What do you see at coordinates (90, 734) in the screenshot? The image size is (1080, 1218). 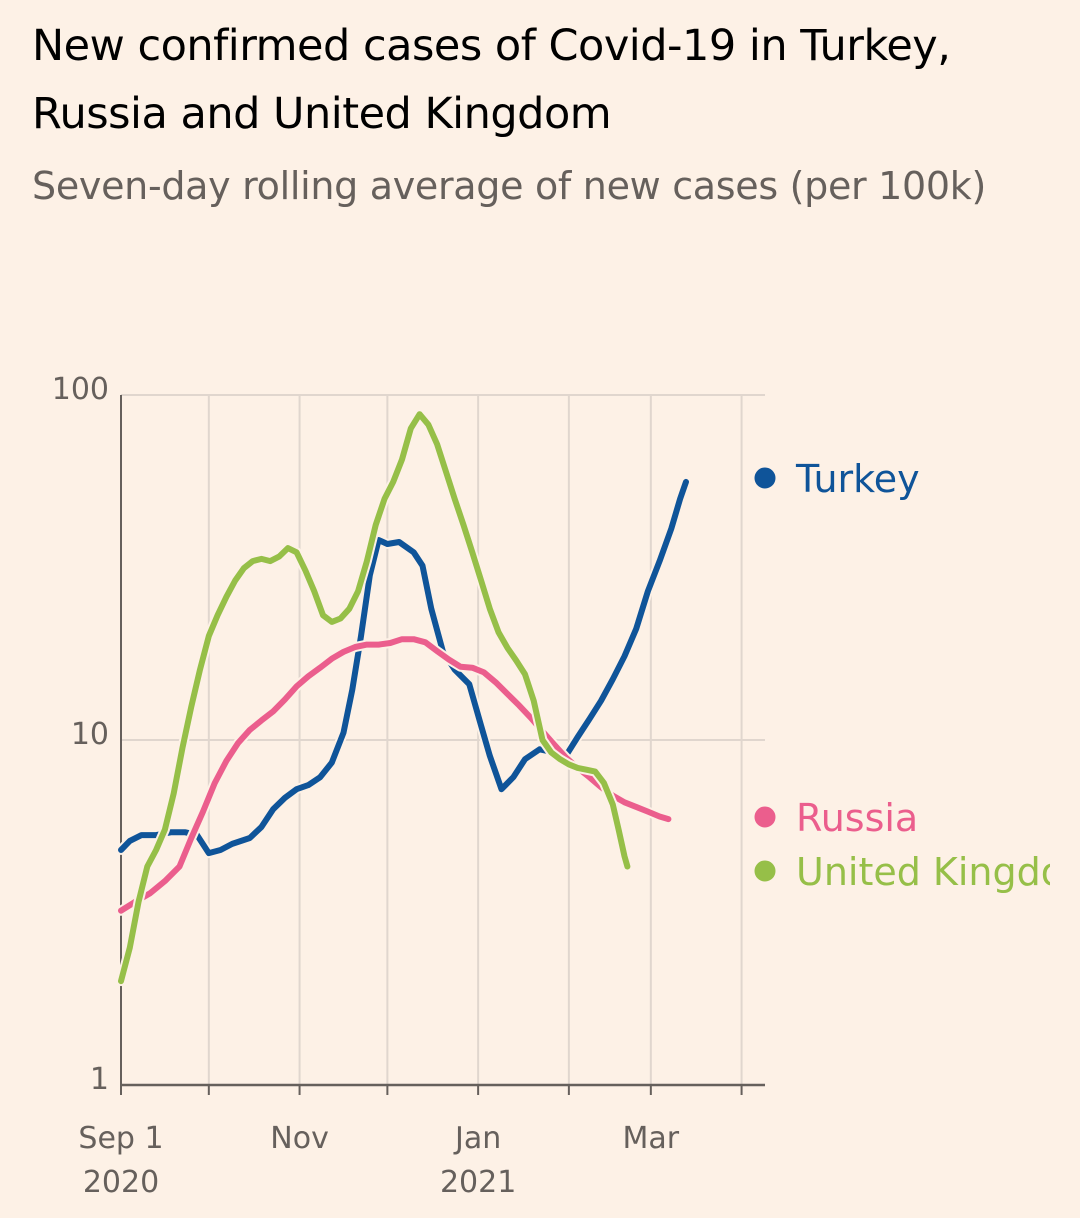 I see `y-tick-label: 10` at bounding box center [90, 734].